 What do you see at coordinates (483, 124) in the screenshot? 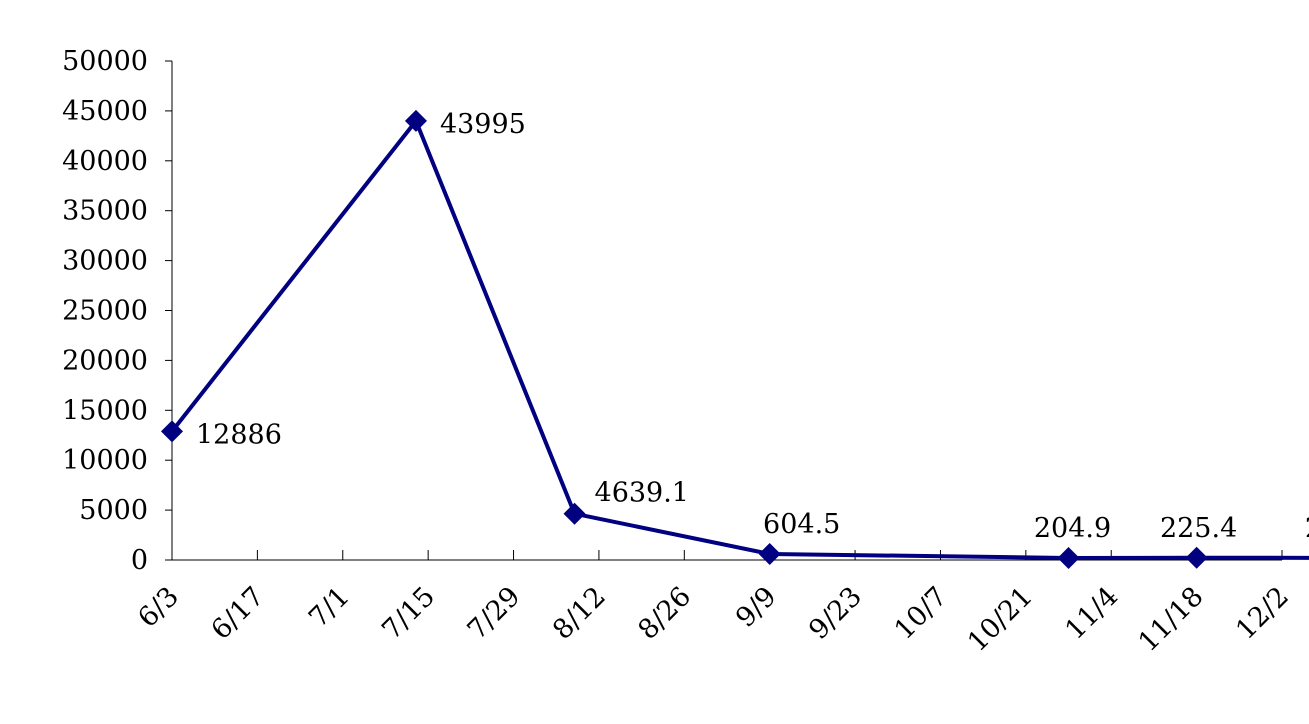
I see `data-label: 43995` at bounding box center [483, 124].